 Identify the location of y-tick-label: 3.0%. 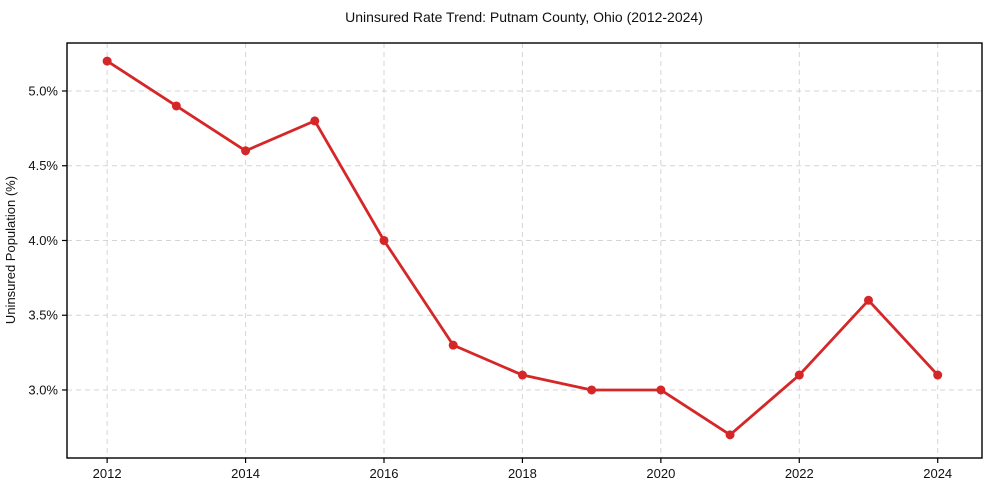
(43, 389).